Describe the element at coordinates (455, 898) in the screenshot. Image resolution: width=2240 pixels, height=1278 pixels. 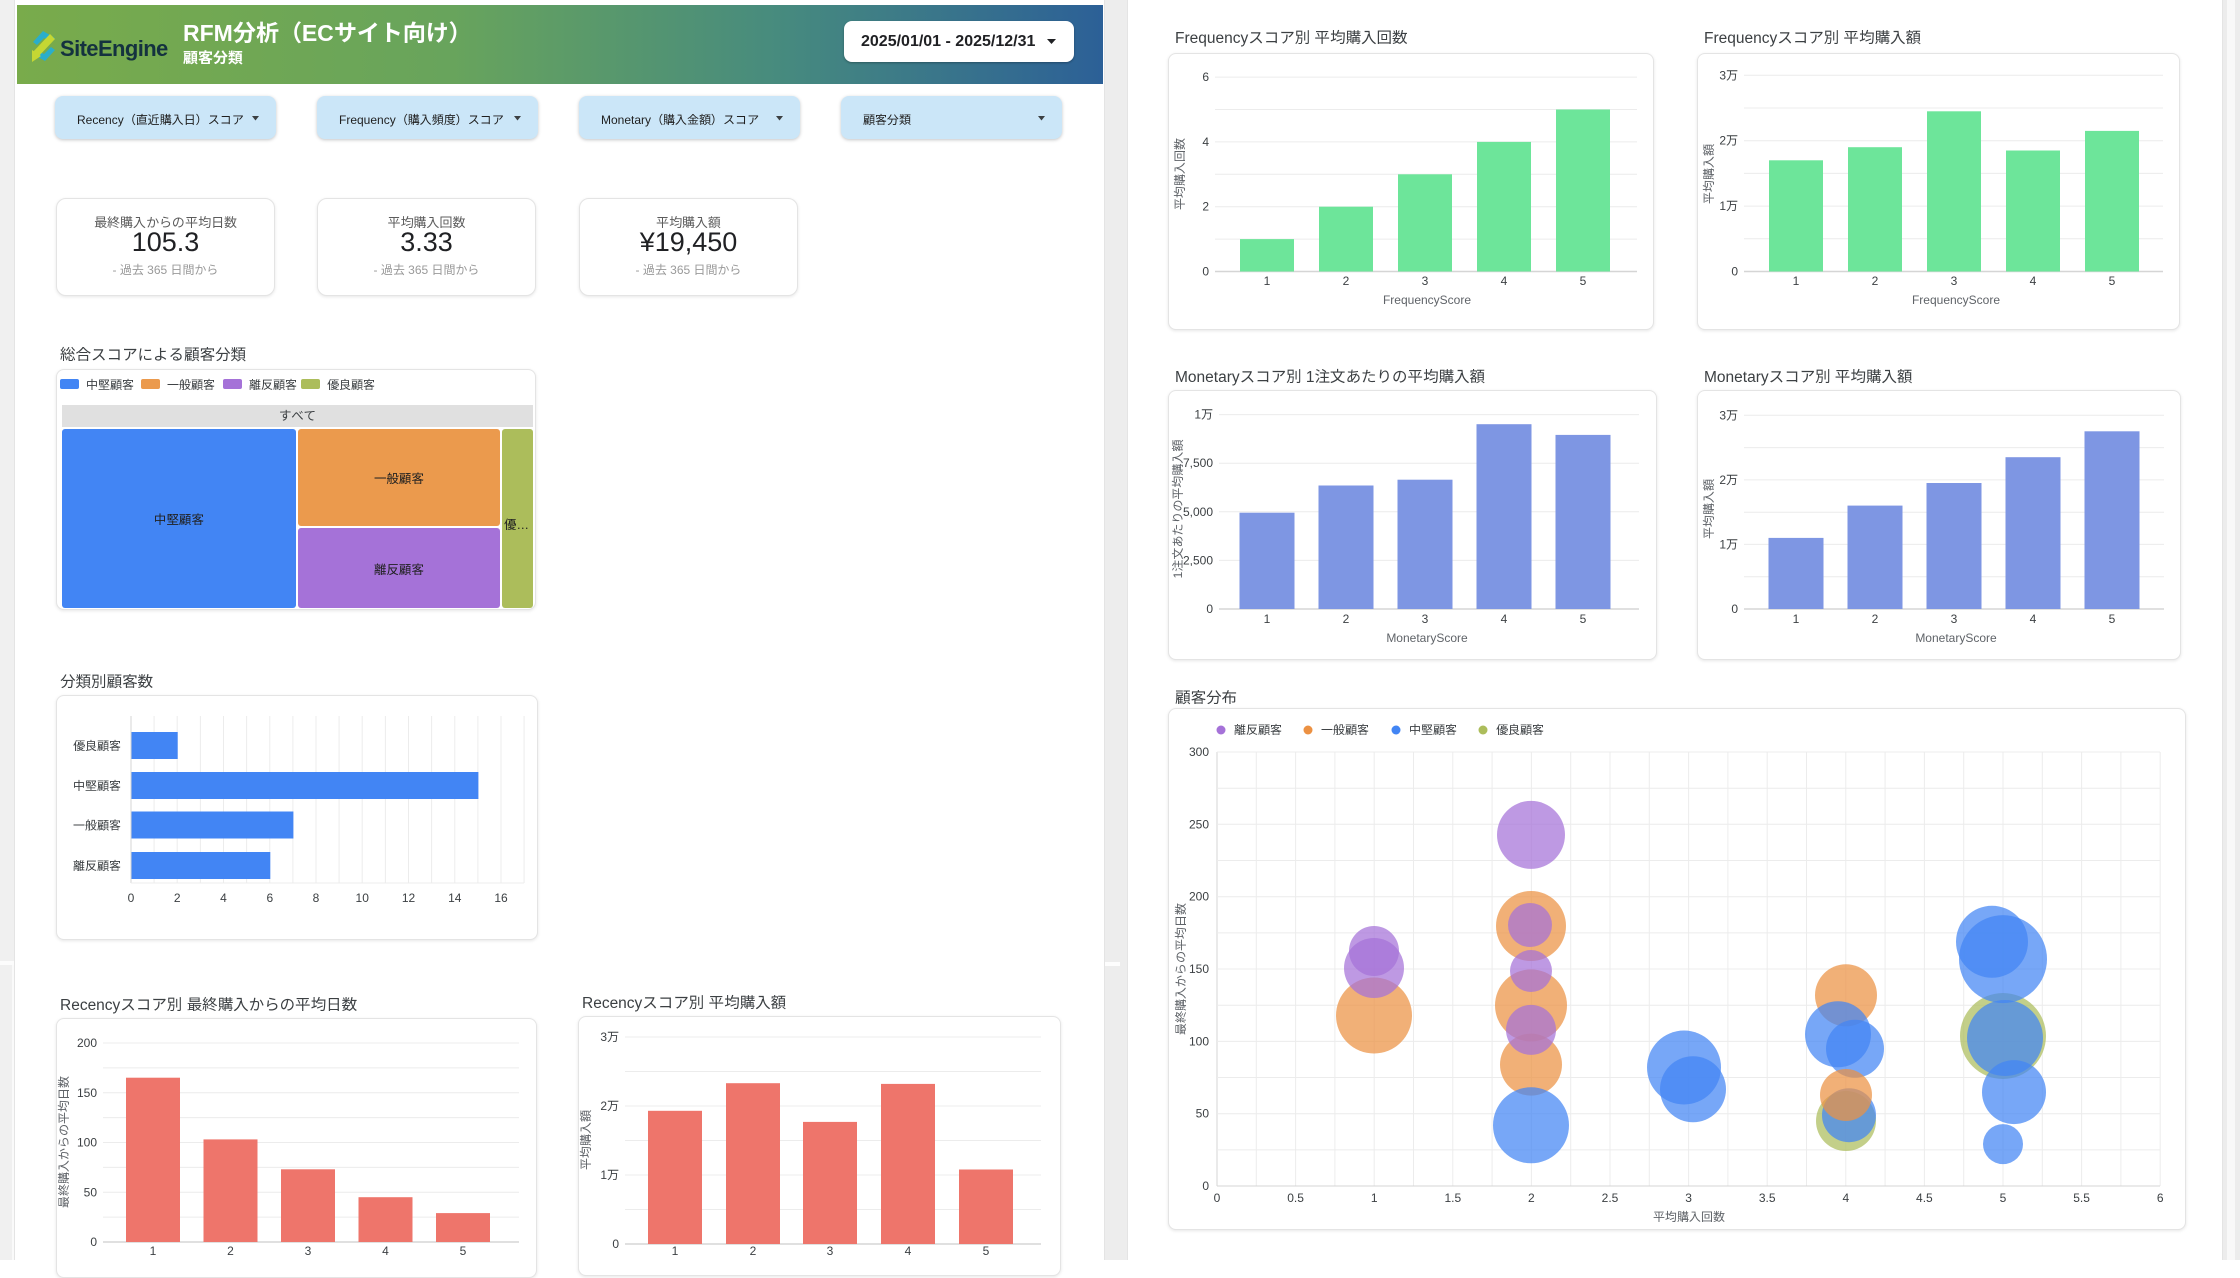
I see `svg-text: 14` at that location.